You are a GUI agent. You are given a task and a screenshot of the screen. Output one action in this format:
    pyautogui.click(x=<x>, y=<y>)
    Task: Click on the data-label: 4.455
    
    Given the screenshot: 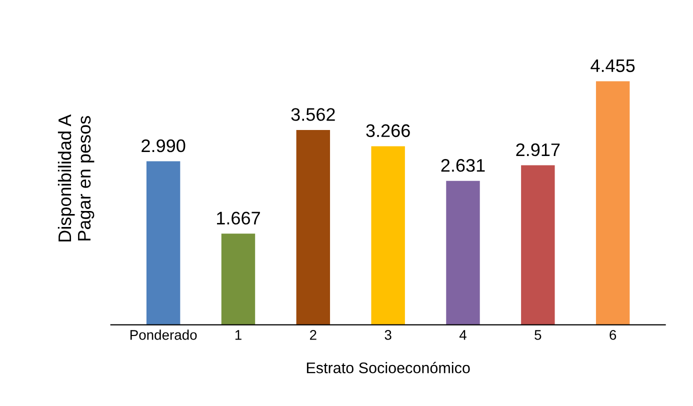 What is the action you would take?
    pyautogui.click(x=612, y=65)
    